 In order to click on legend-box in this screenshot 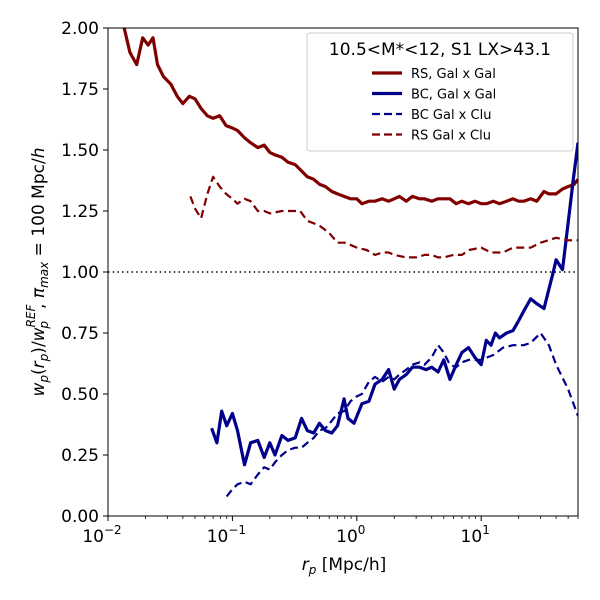, I will do `click(440, 92)`.